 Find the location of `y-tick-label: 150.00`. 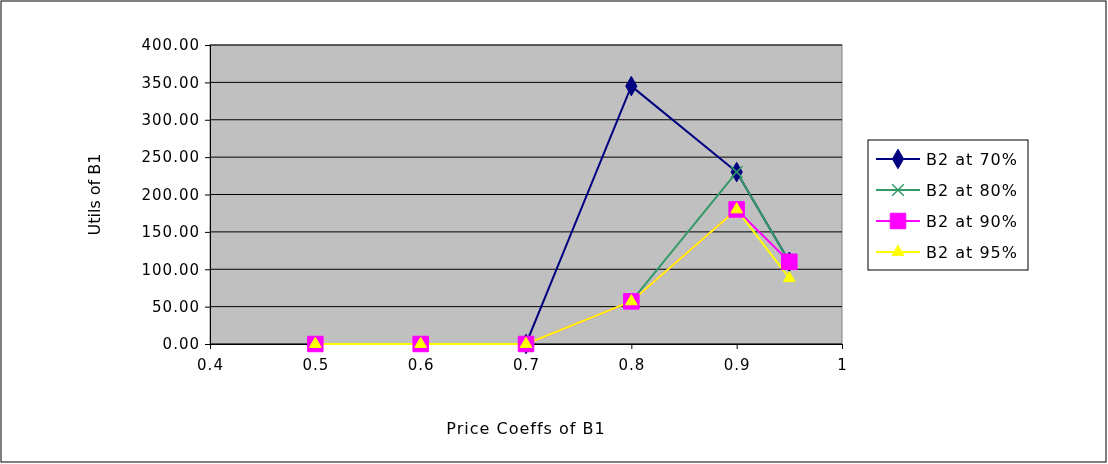

y-tick-label: 150.00 is located at coordinates (170, 232).